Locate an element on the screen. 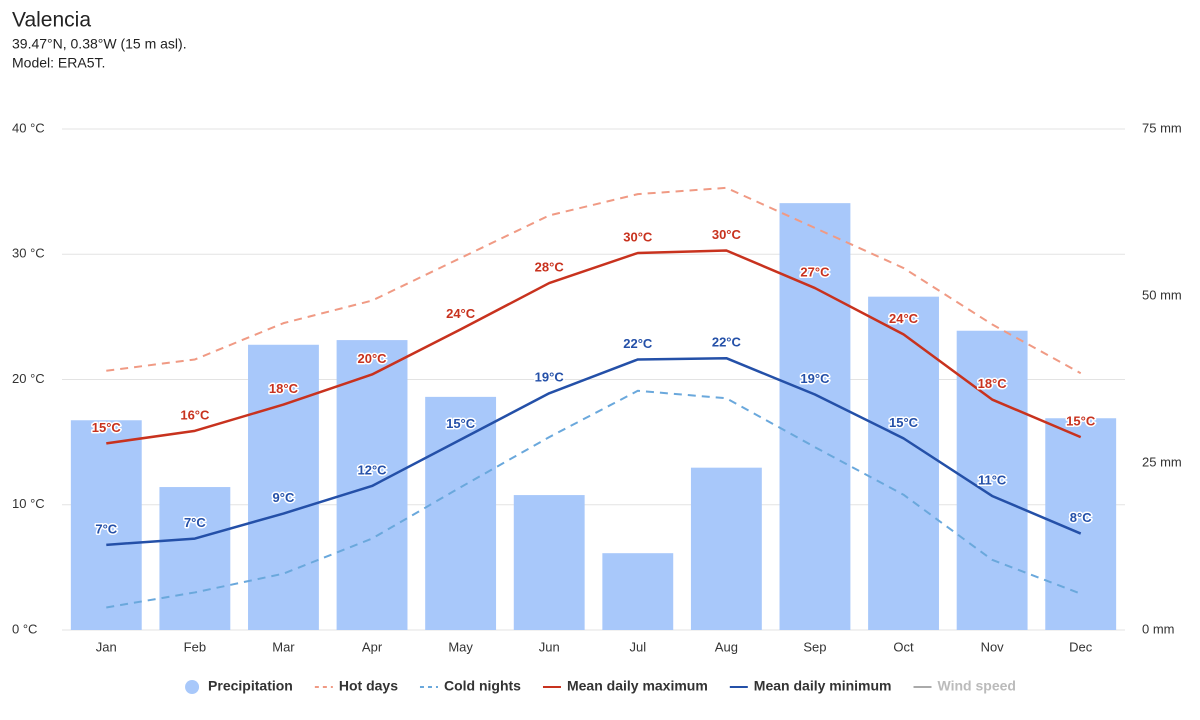 The height and width of the screenshot is (720, 1200). legend-label: Hot days is located at coordinates (368, 686).